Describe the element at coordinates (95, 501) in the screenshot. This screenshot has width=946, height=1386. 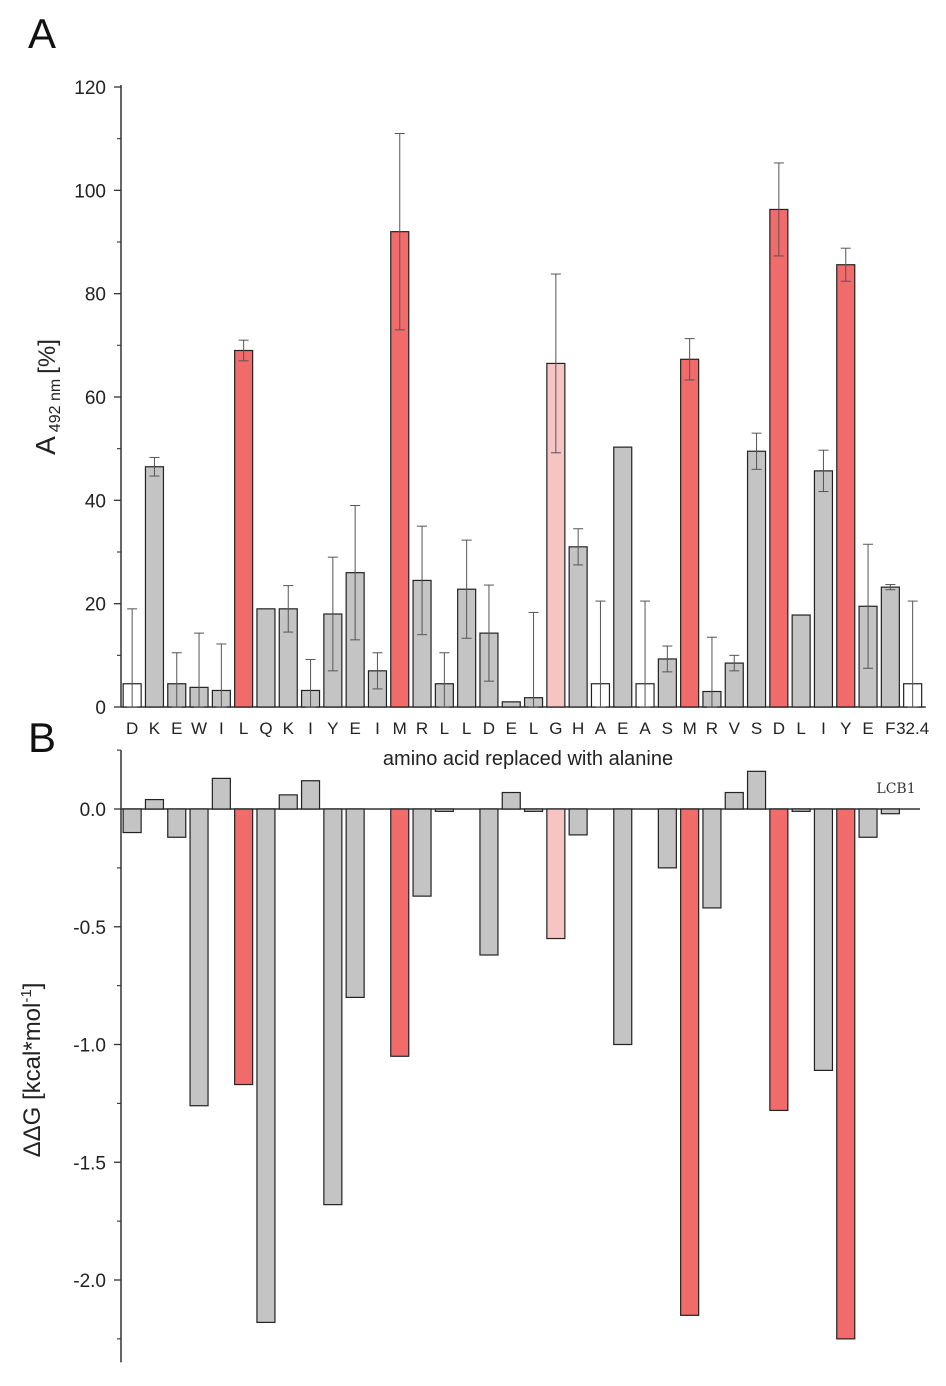
I see `panel-a-y-tick-label: 40` at that location.